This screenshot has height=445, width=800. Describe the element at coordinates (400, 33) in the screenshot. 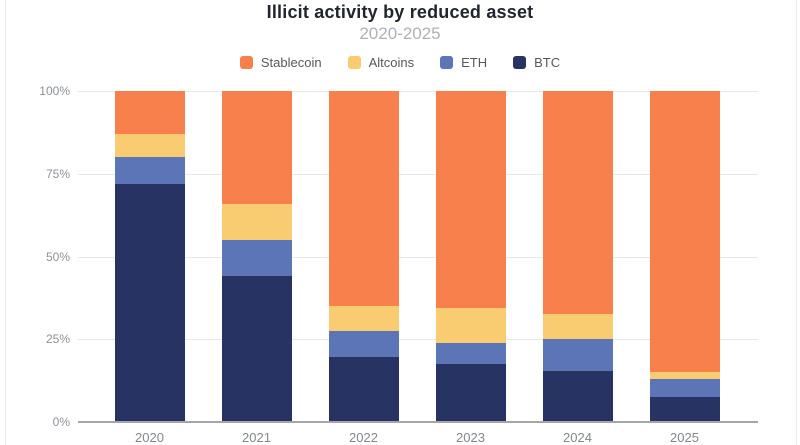

I see `chart-subtitle: 2020-2025` at that location.